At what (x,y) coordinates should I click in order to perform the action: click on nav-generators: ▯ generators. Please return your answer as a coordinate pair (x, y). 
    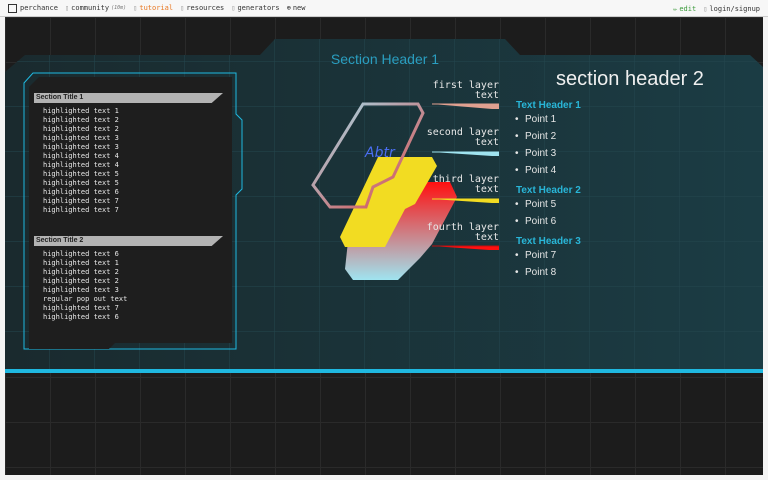
    Looking at the image, I should click on (255, 8).